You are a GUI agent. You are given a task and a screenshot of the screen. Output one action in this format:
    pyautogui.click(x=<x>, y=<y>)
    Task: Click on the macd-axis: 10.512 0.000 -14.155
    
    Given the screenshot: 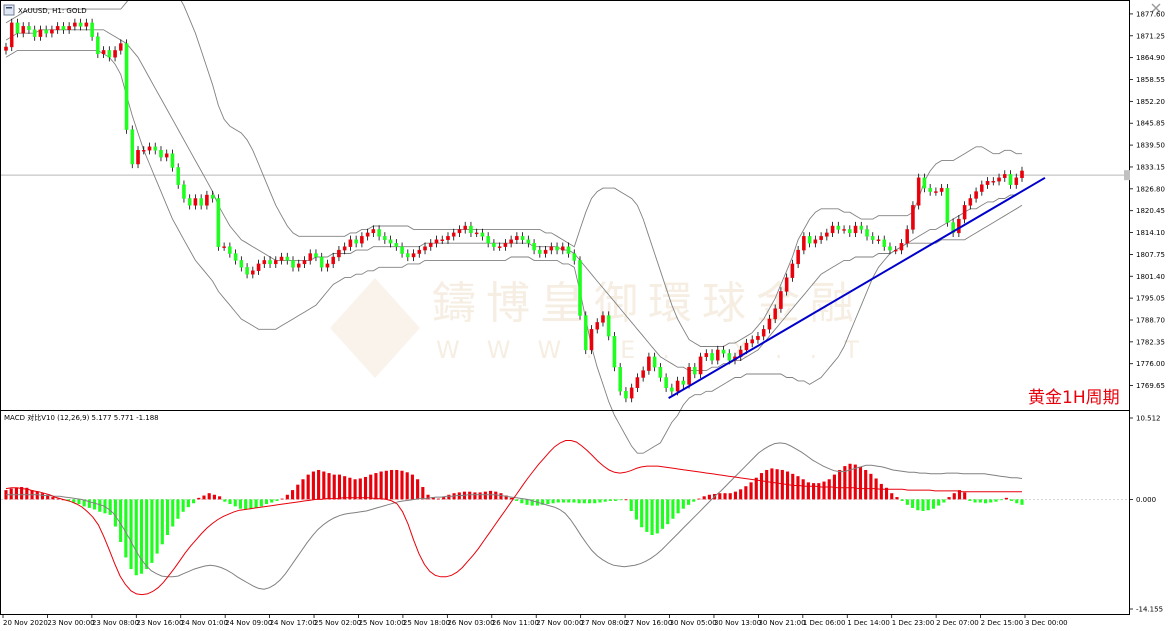 What is the action you would take?
    pyautogui.click(x=1146, y=514)
    